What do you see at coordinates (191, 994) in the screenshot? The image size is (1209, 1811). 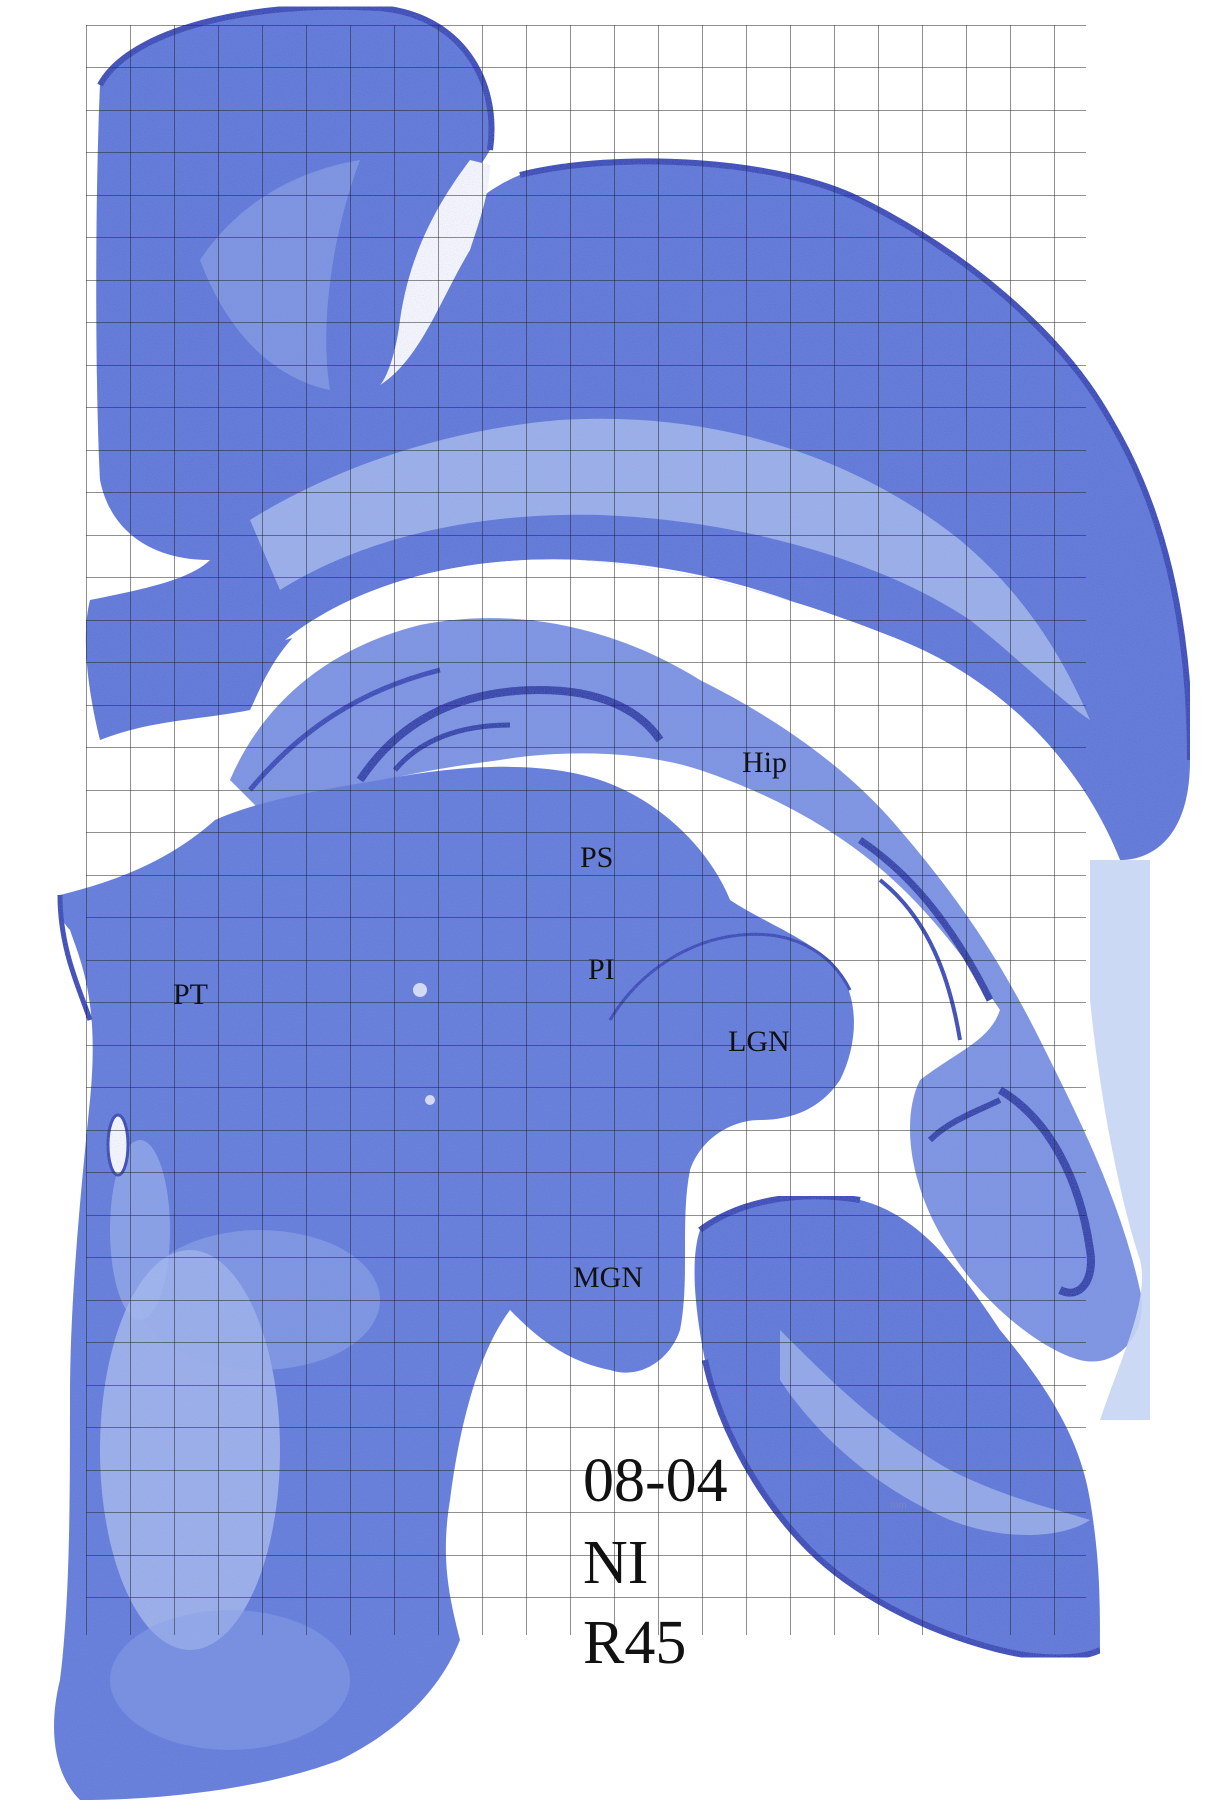 I see `label-pt: PT` at bounding box center [191, 994].